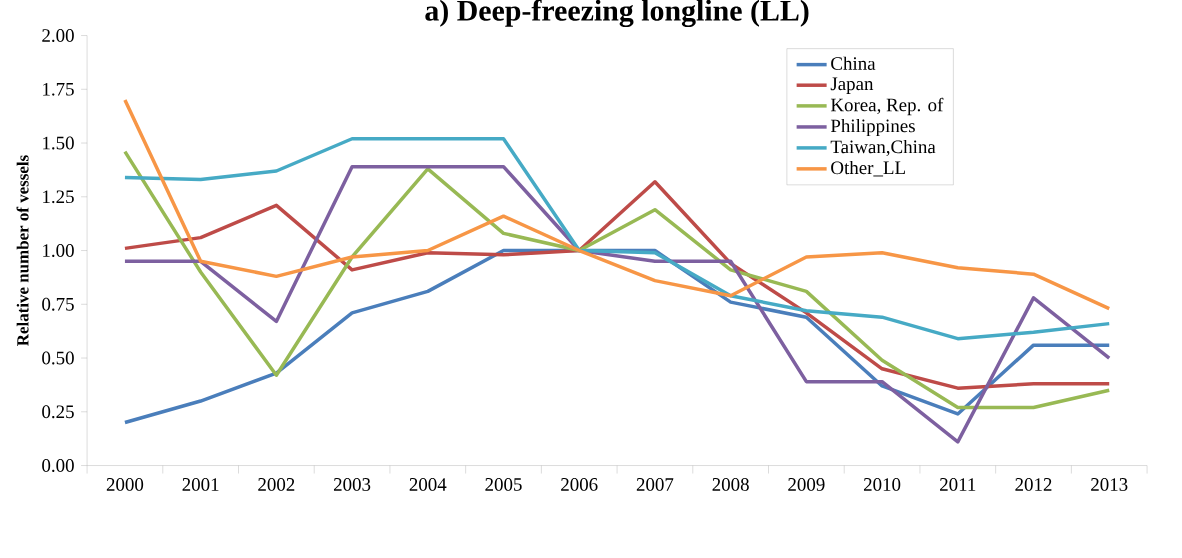  Describe the element at coordinates (276, 484) in the screenshot. I see `x-tick-label: 2002` at that location.